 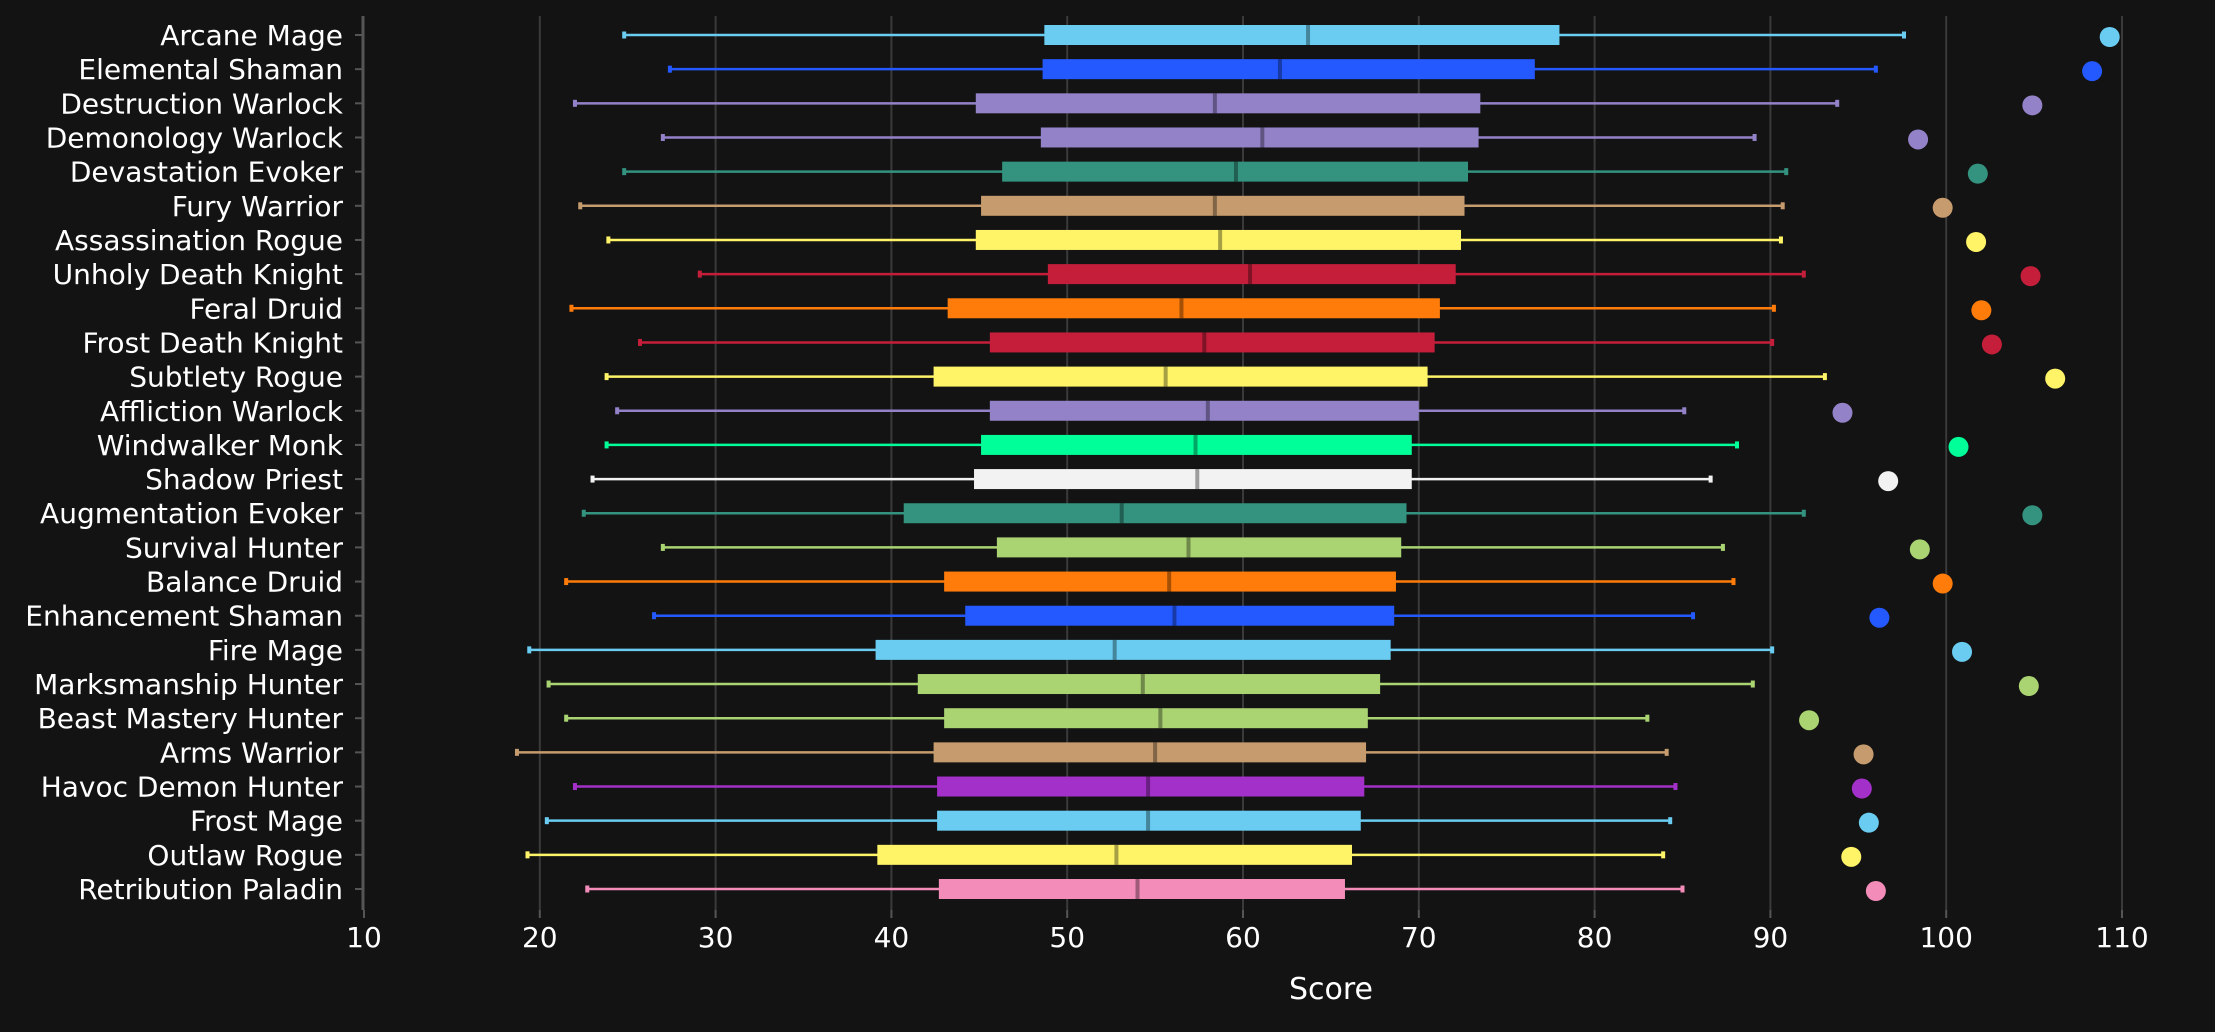 What do you see at coordinates (201, 103) in the screenshot?
I see `row-label: Destruction Warlock` at bounding box center [201, 103].